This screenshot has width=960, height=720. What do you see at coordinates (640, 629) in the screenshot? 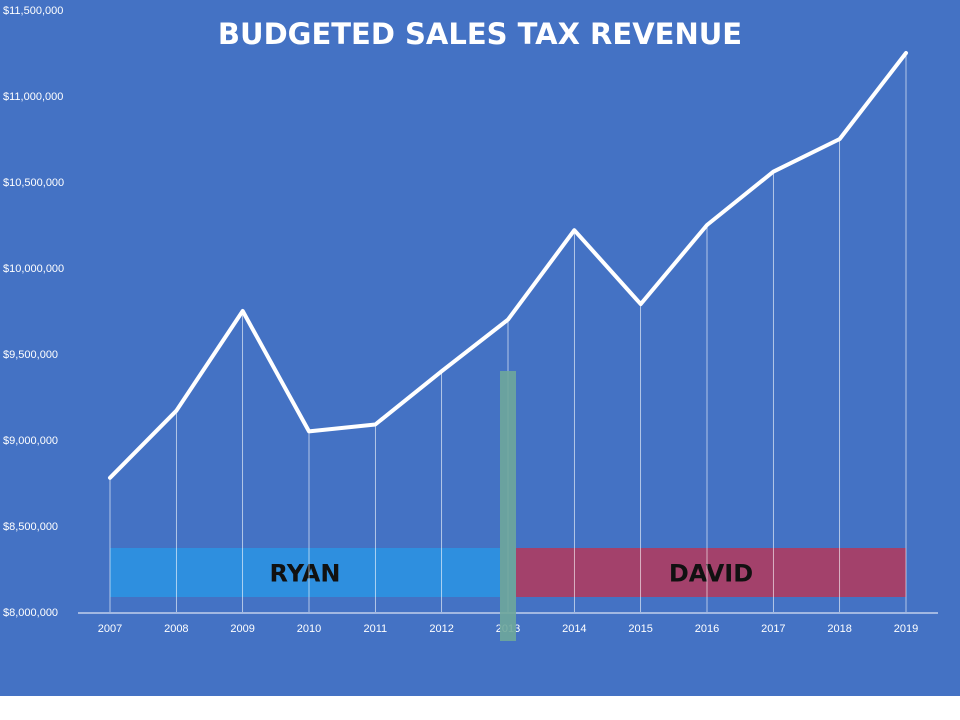
I see `x-tick-label: 2015` at bounding box center [640, 629].